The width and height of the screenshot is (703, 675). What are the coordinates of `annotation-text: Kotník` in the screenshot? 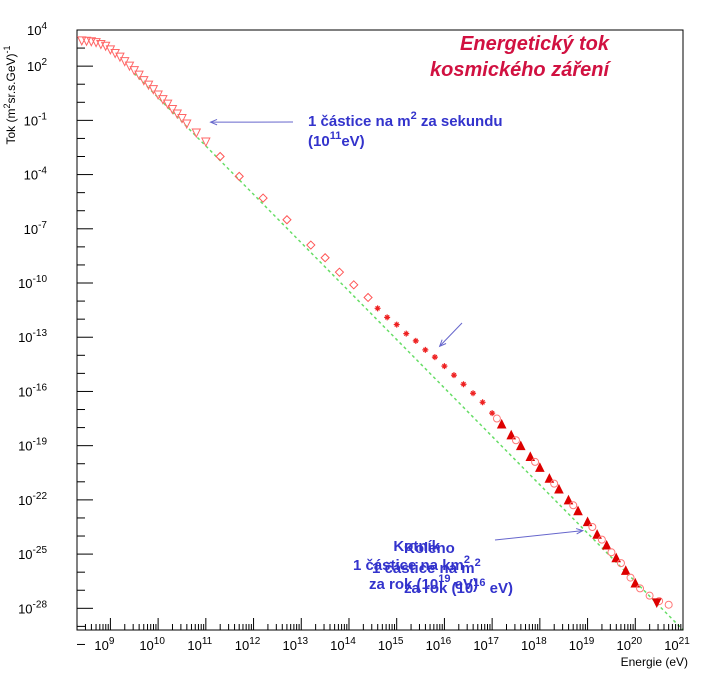 It's located at (416, 546).